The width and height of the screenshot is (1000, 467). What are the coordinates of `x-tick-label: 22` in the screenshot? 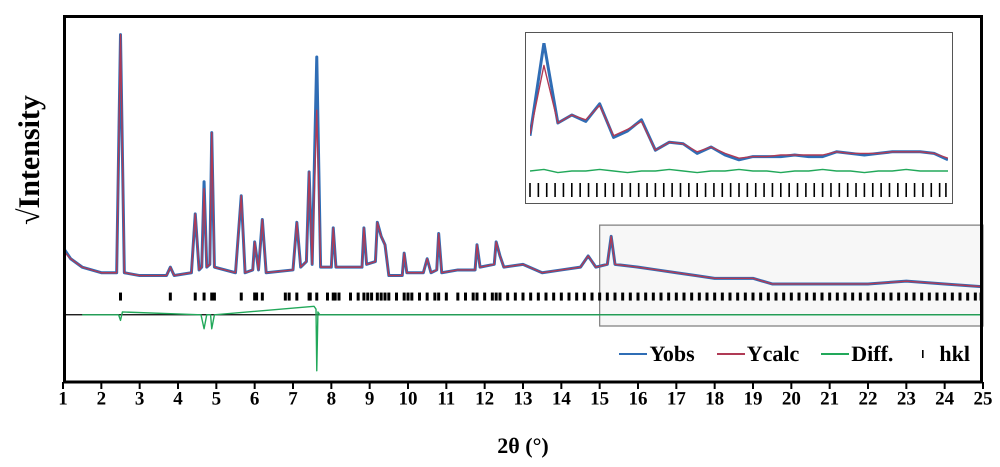 It's located at (868, 399).